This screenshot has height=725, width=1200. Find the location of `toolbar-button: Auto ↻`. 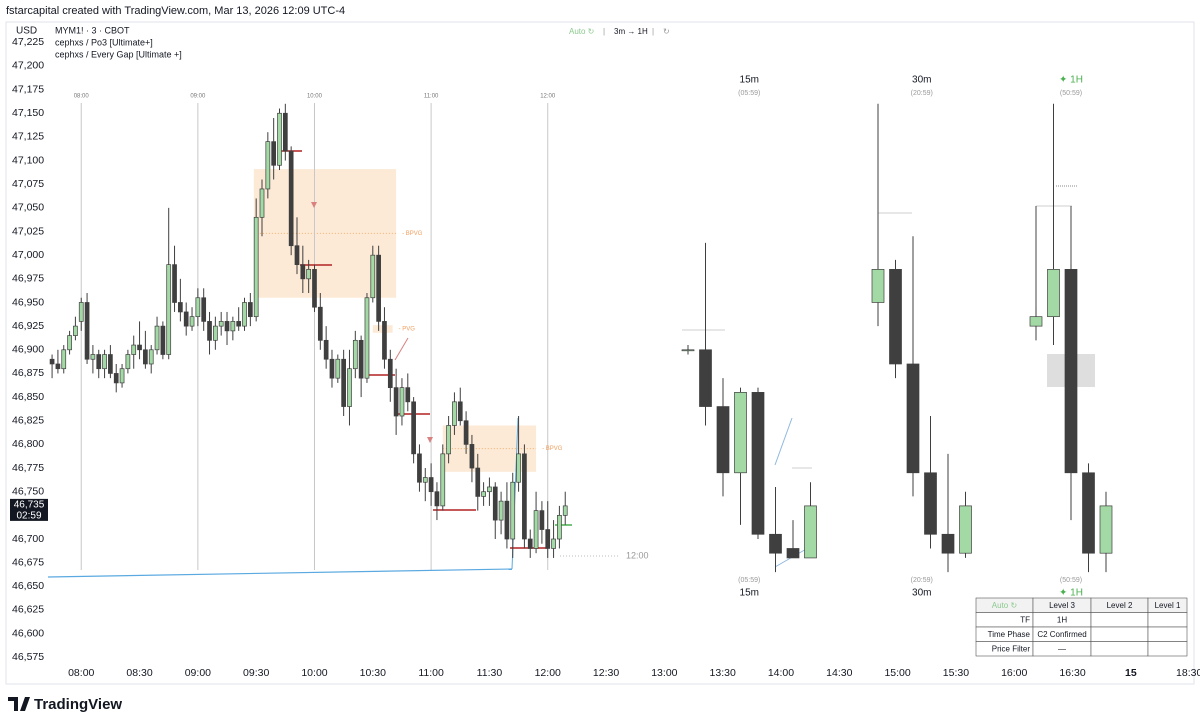

toolbar-button: Auto ↻ is located at coordinates (581, 31).